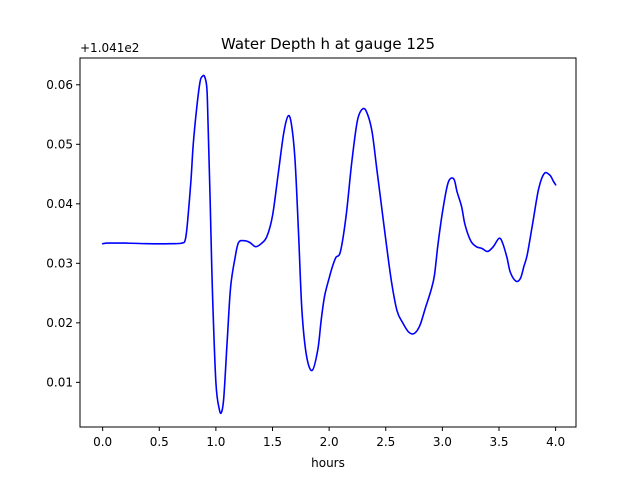 The height and width of the screenshot is (480, 640). Describe the element at coordinates (329, 442) in the screenshot. I see `x-tick-label: 2.0` at that location.